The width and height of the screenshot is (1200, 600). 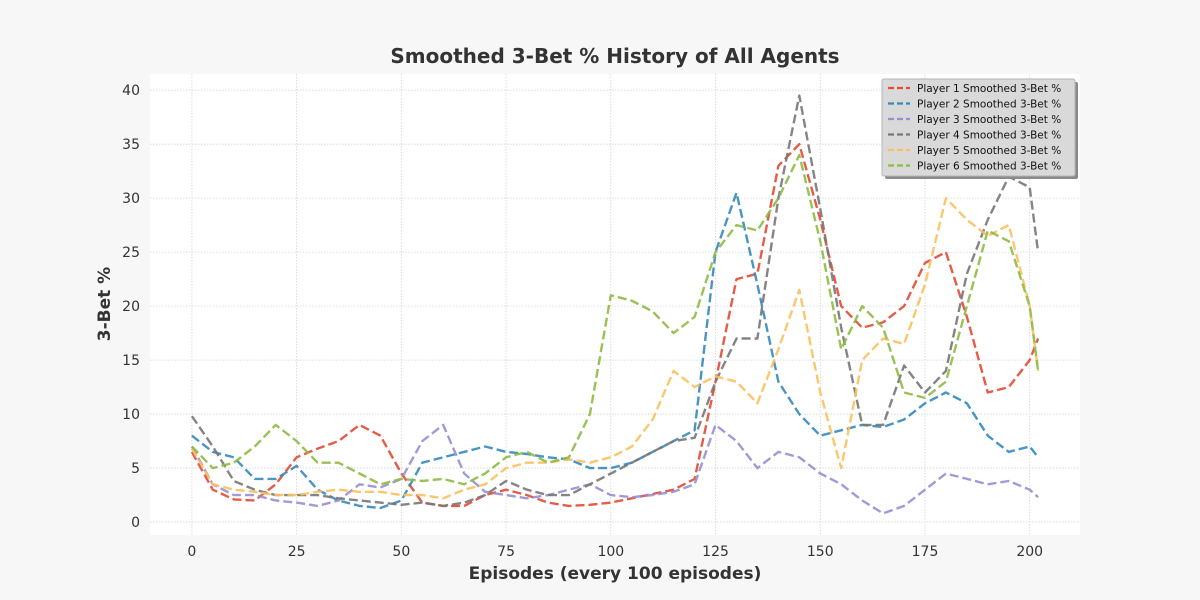 I want to click on y-axis-label: 3-Bet %, so click(x=105, y=304).